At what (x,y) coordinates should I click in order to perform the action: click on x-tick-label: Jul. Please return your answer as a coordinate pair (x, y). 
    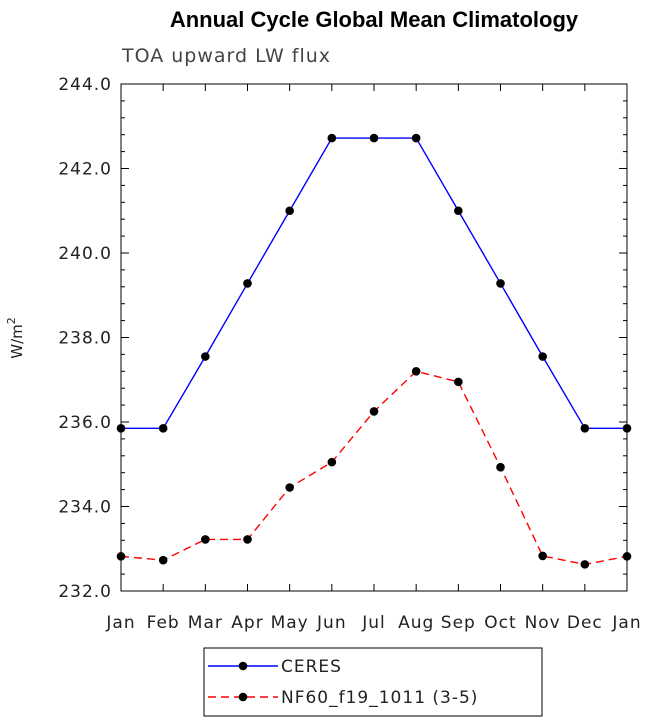
    Looking at the image, I should click on (373, 623).